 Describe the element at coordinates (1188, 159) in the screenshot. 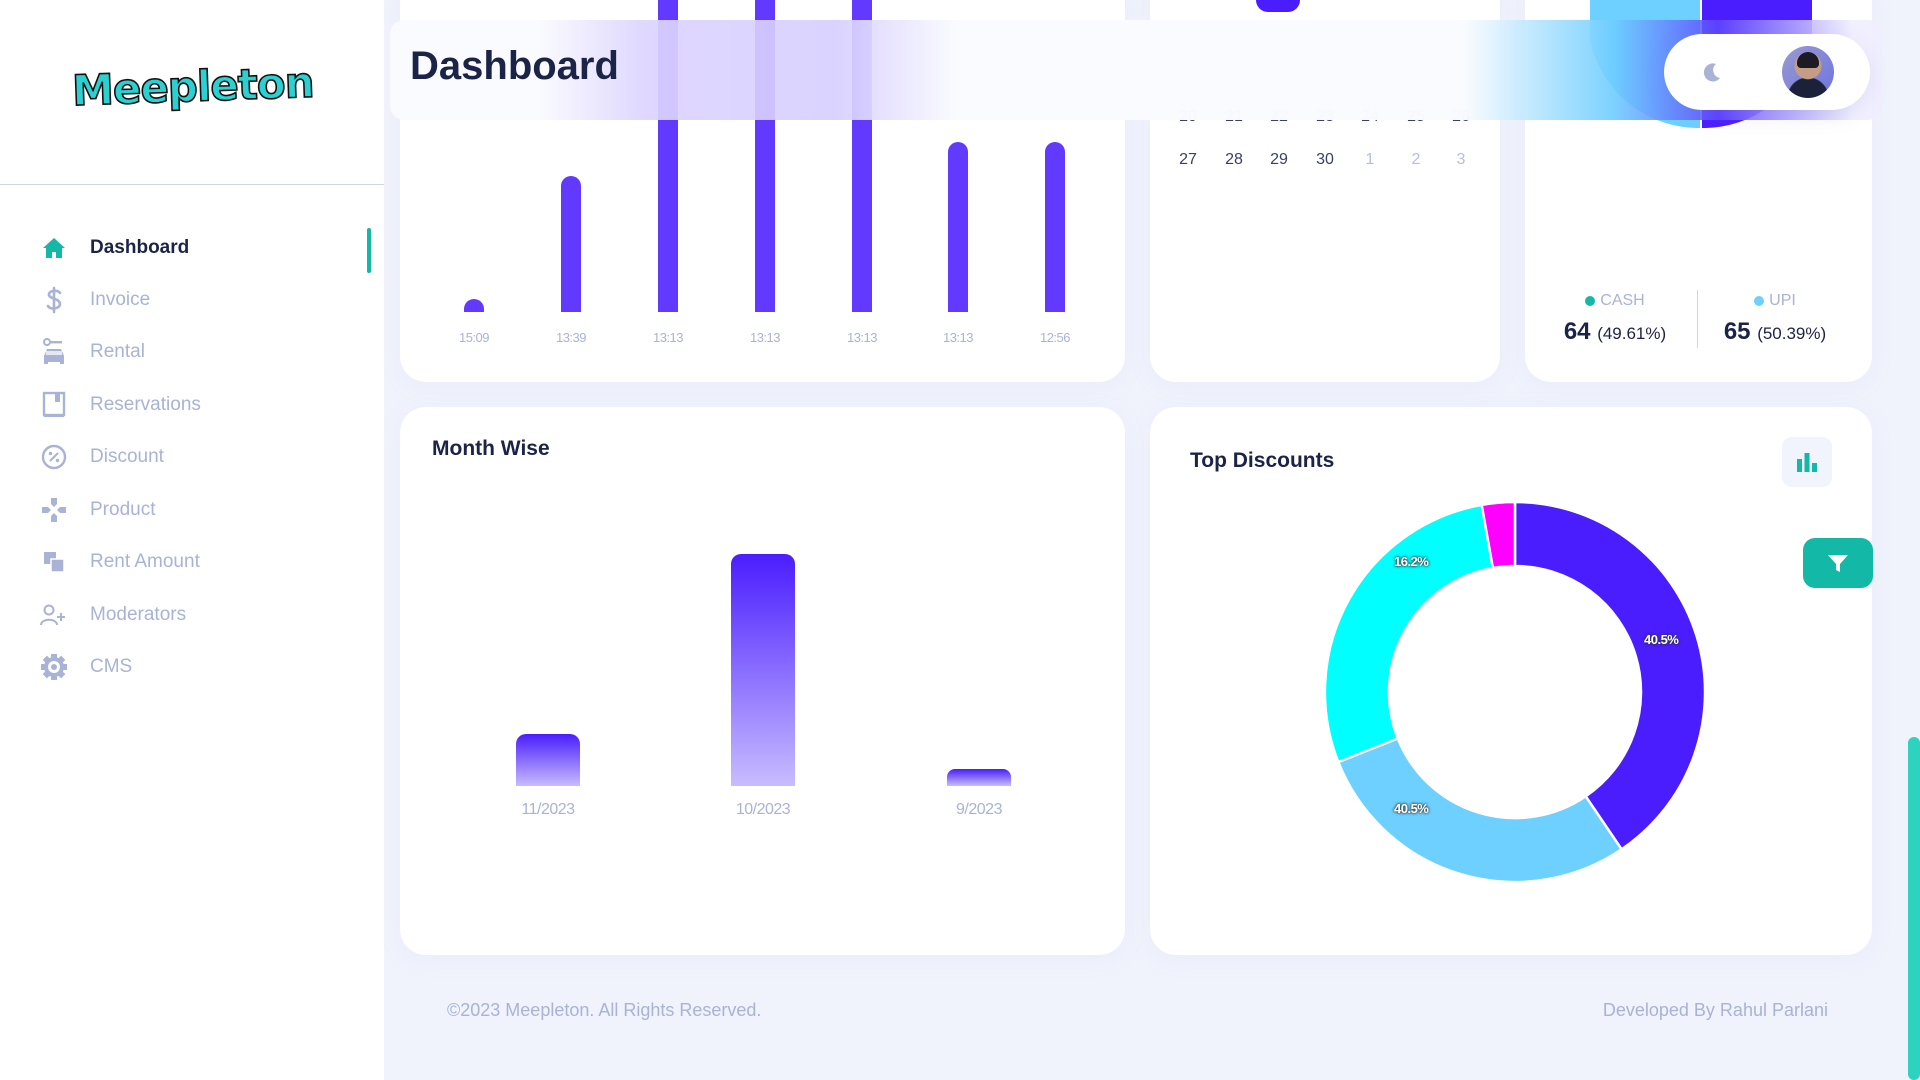

I see `calendar-day: 27` at that location.